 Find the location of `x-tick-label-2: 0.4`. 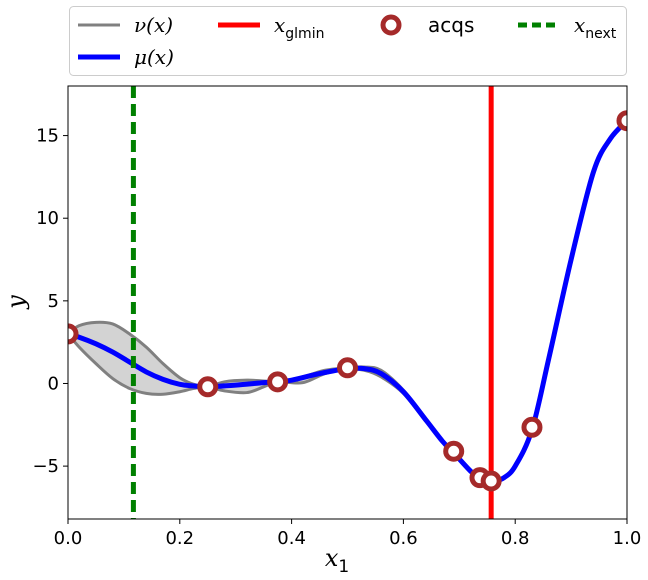

x-tick-label-2: 0.4 is located at coordinates (291, 538).